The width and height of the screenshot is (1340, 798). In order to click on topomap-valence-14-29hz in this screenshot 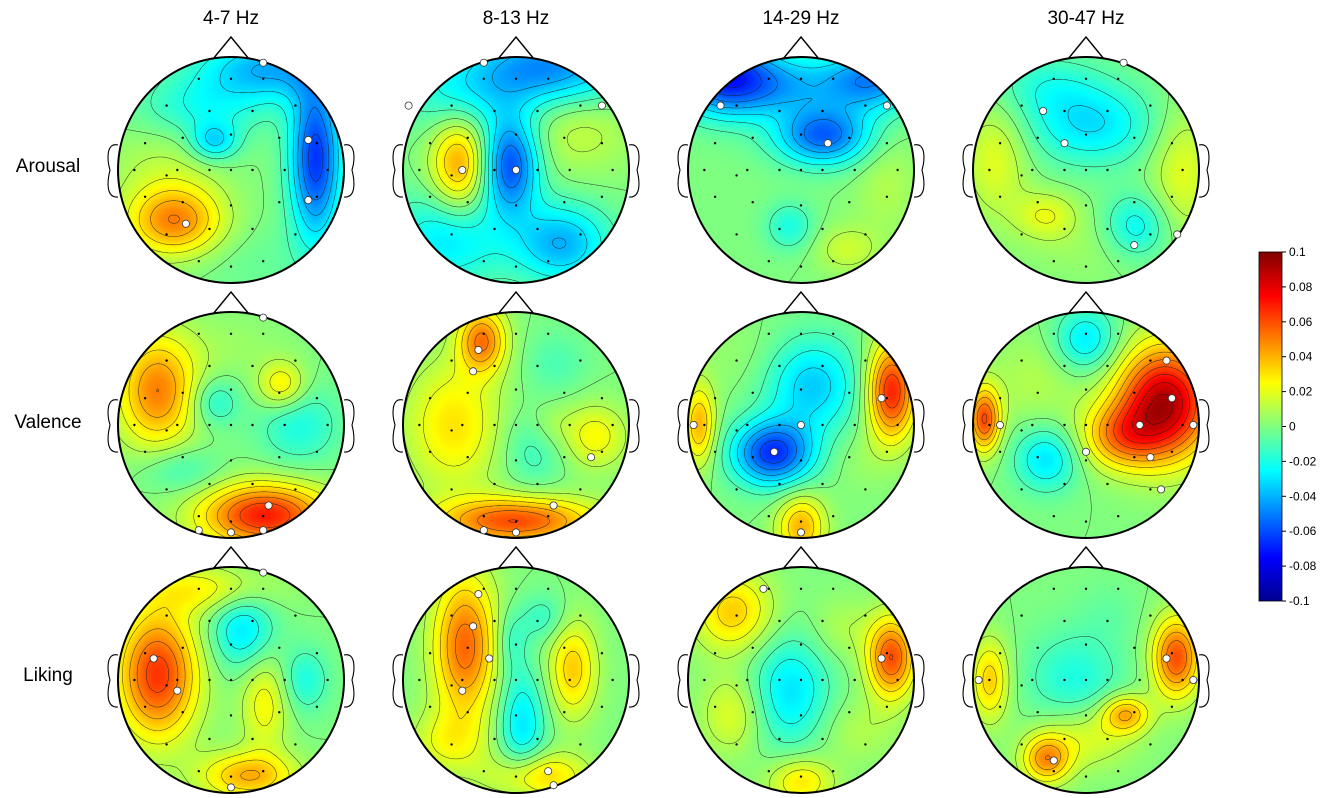, I will do `click(801, 414)`.